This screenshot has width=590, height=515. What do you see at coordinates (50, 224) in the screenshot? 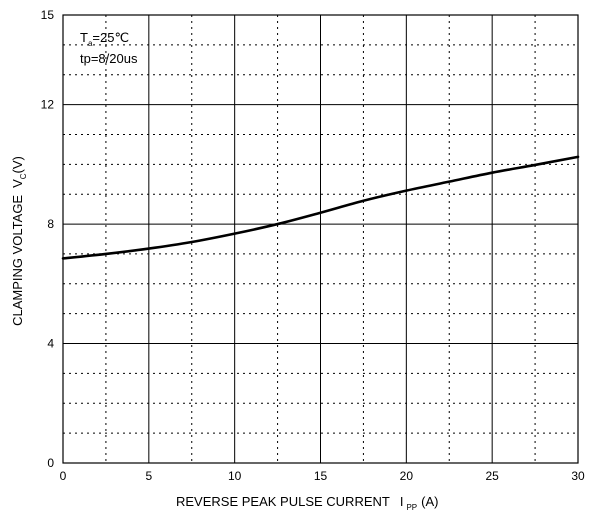
I see `y-tick-label: 8` at bounding box center [50, 224].